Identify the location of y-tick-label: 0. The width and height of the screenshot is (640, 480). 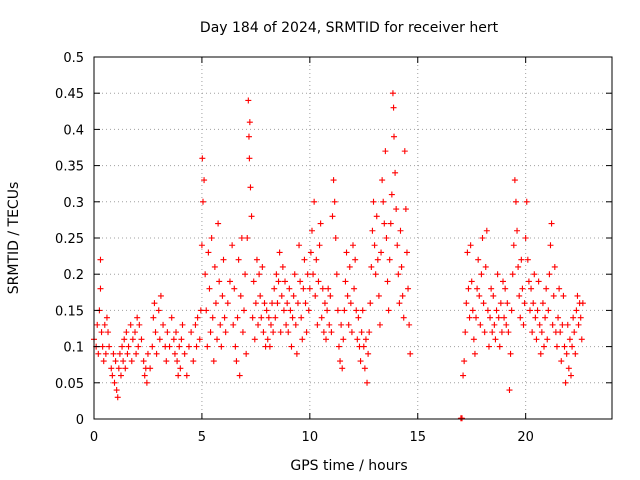
(80, 420).